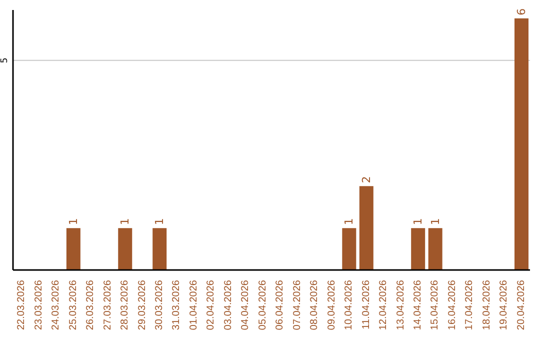 The width and height of the screenshot is (540, 340). What do you see at coordinates (22, 305) in the screenshot?
I see `x-tick-label: 22.03.2026` at bounding box center [22, 305].